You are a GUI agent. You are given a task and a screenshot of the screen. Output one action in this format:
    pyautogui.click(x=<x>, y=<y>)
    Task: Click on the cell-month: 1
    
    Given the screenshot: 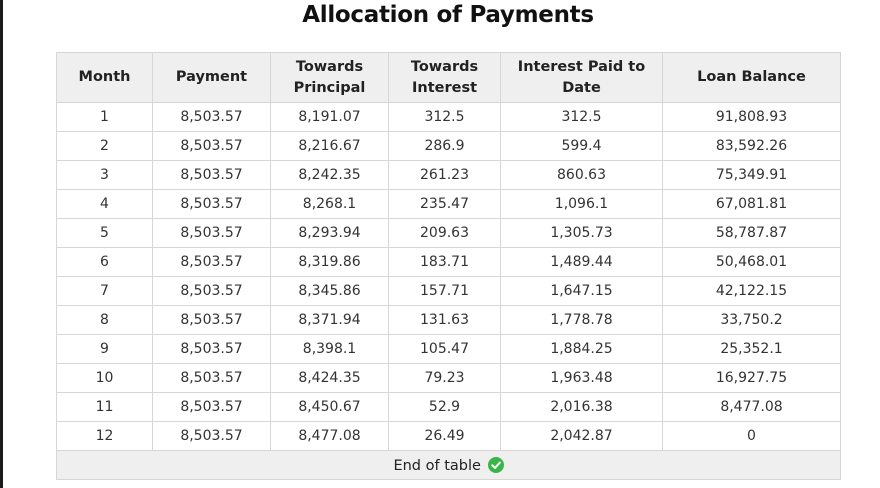 What is the action you would take?
    pyautogui.click(x=104, y=117)
    